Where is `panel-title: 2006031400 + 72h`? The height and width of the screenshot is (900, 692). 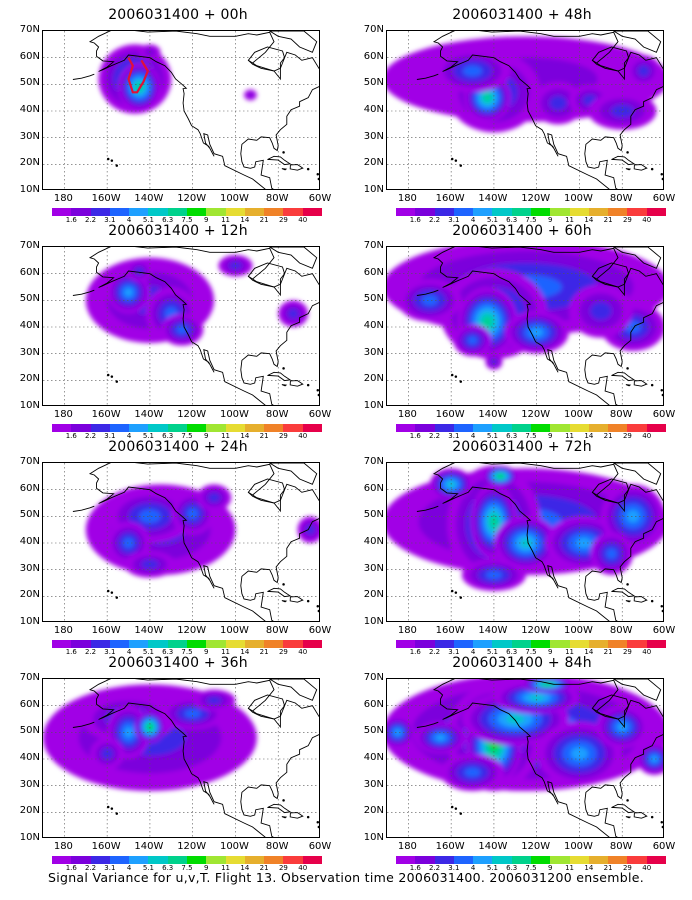
panel-title: 2006031400 + 72h is located at coordinates (522, 447).